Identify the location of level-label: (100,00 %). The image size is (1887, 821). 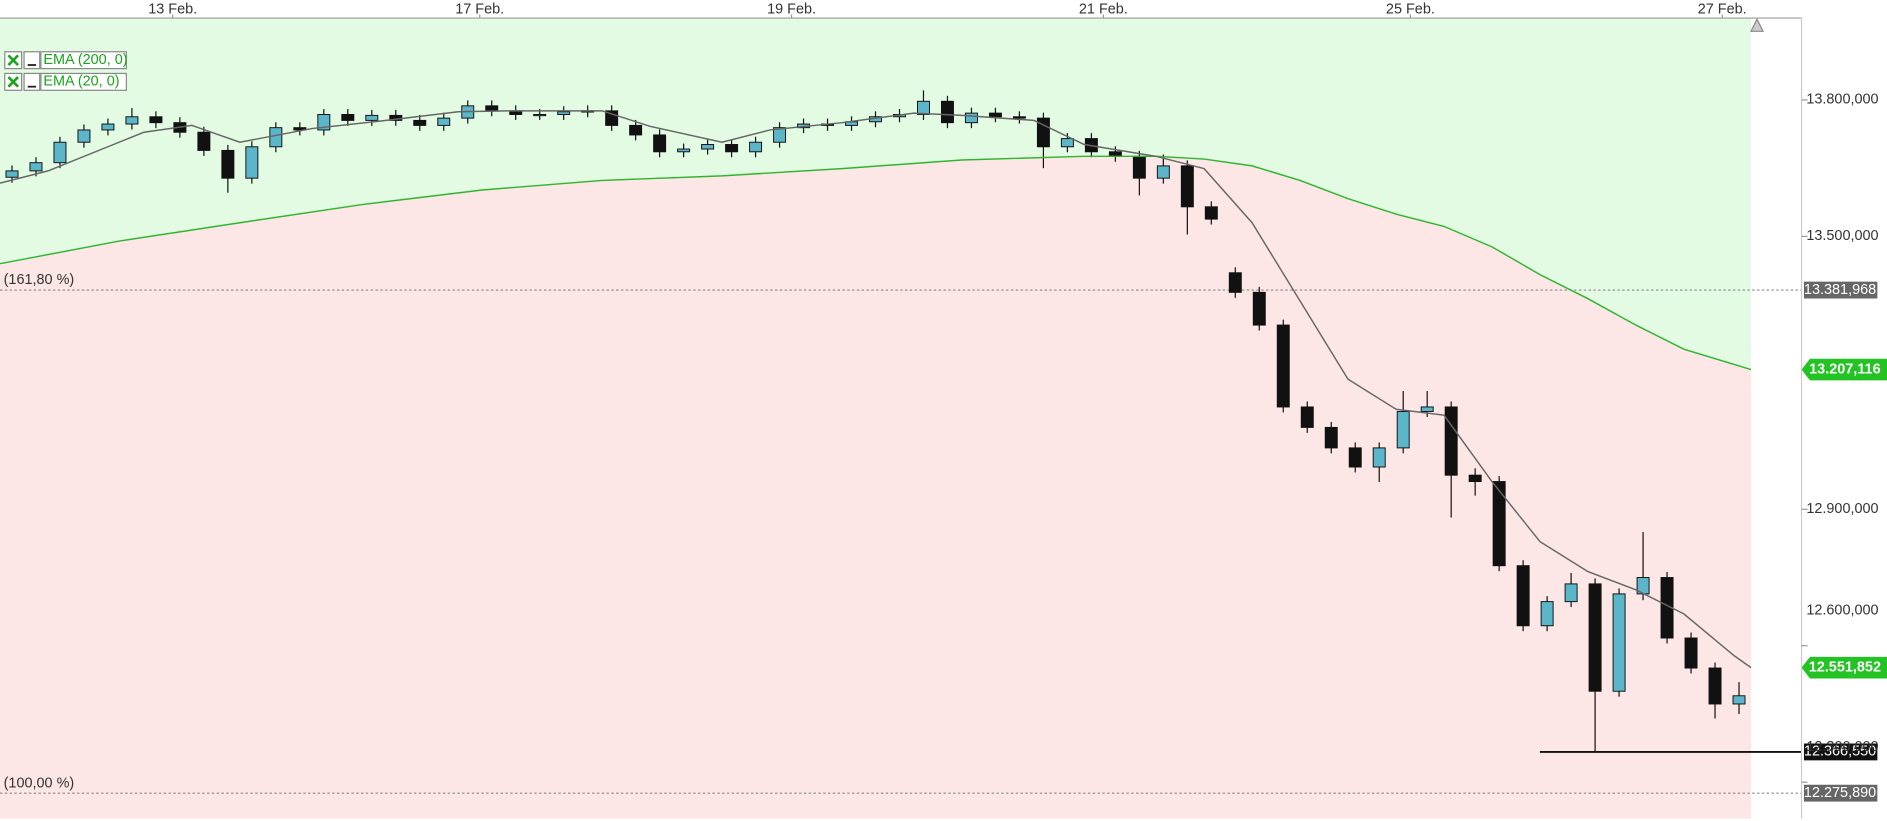
(39, 783).